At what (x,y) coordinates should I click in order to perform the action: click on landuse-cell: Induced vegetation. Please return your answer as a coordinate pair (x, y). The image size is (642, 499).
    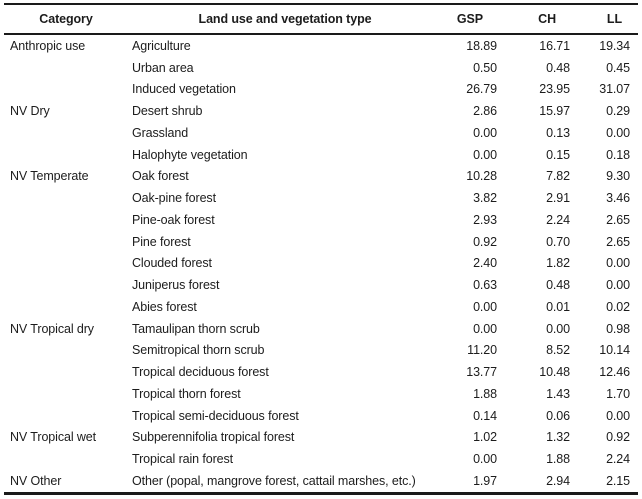
    Looking at the image, I should click on (184, 89).